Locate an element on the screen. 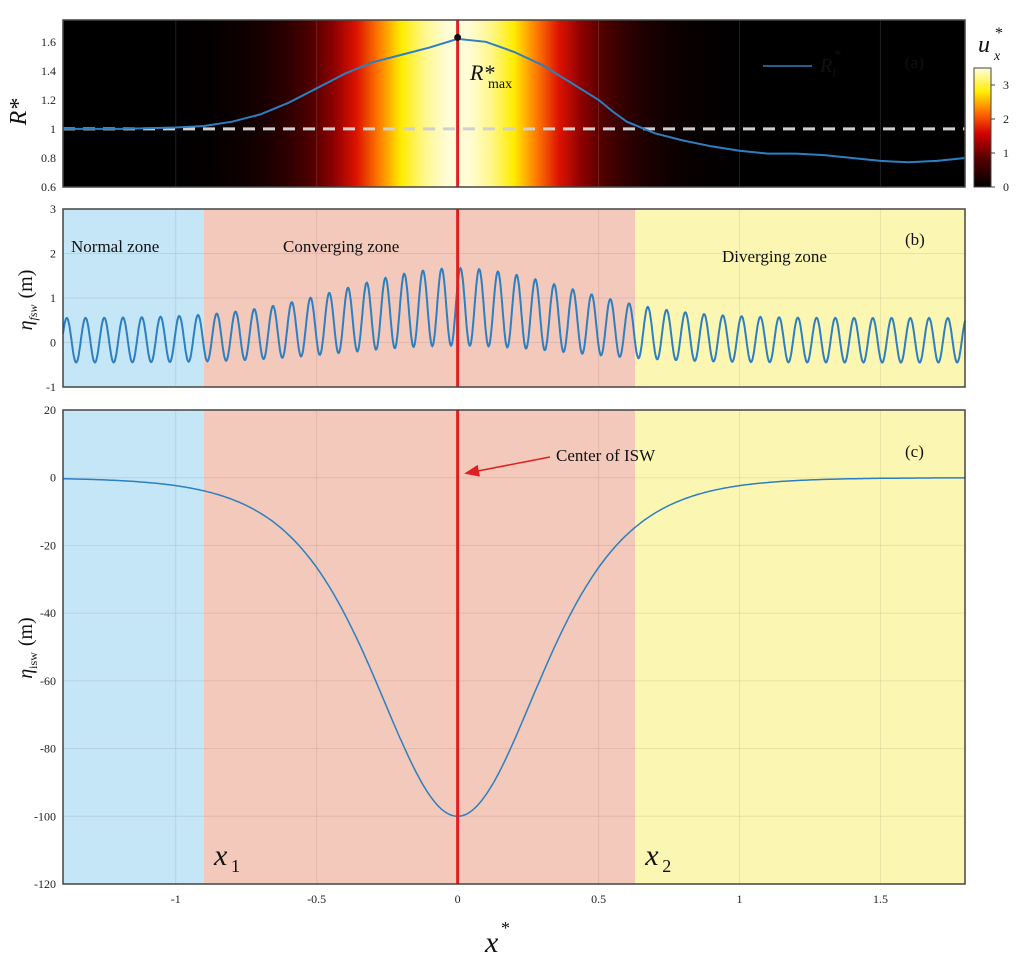 This screenshot has height=968, width=1023. center-arrow is located at coordinates (507, 466).